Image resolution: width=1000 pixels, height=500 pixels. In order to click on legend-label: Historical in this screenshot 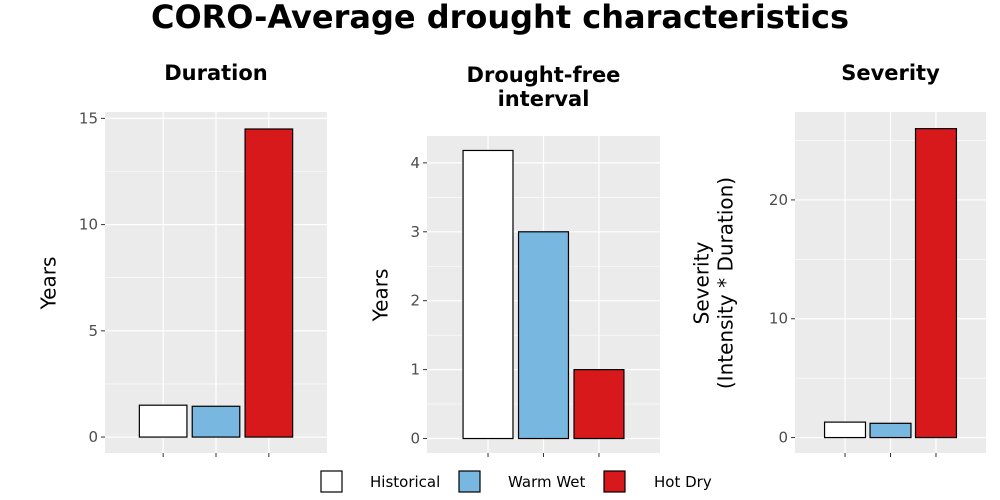, I will do `click(405, 482)`.